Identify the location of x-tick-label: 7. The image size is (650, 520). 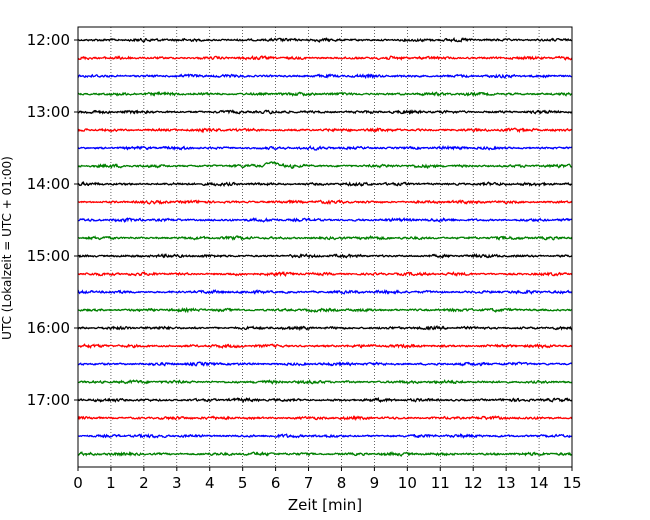
(309, 483).